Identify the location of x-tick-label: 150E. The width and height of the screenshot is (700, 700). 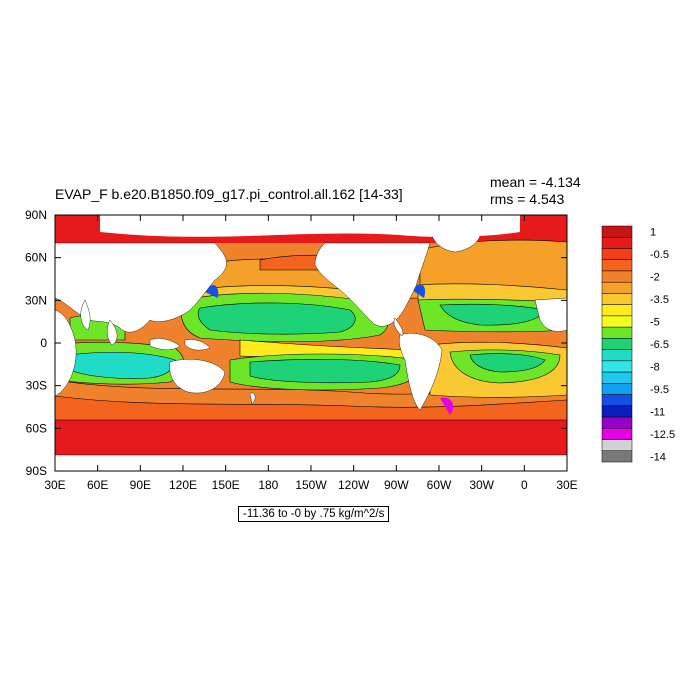
(226, 485).